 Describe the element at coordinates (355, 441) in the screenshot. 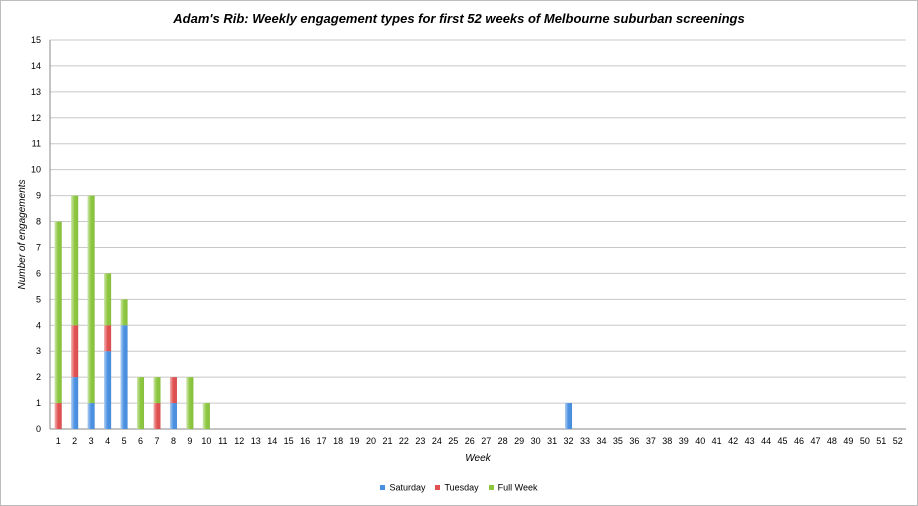

I see `x-tick-label: 19` at that location.